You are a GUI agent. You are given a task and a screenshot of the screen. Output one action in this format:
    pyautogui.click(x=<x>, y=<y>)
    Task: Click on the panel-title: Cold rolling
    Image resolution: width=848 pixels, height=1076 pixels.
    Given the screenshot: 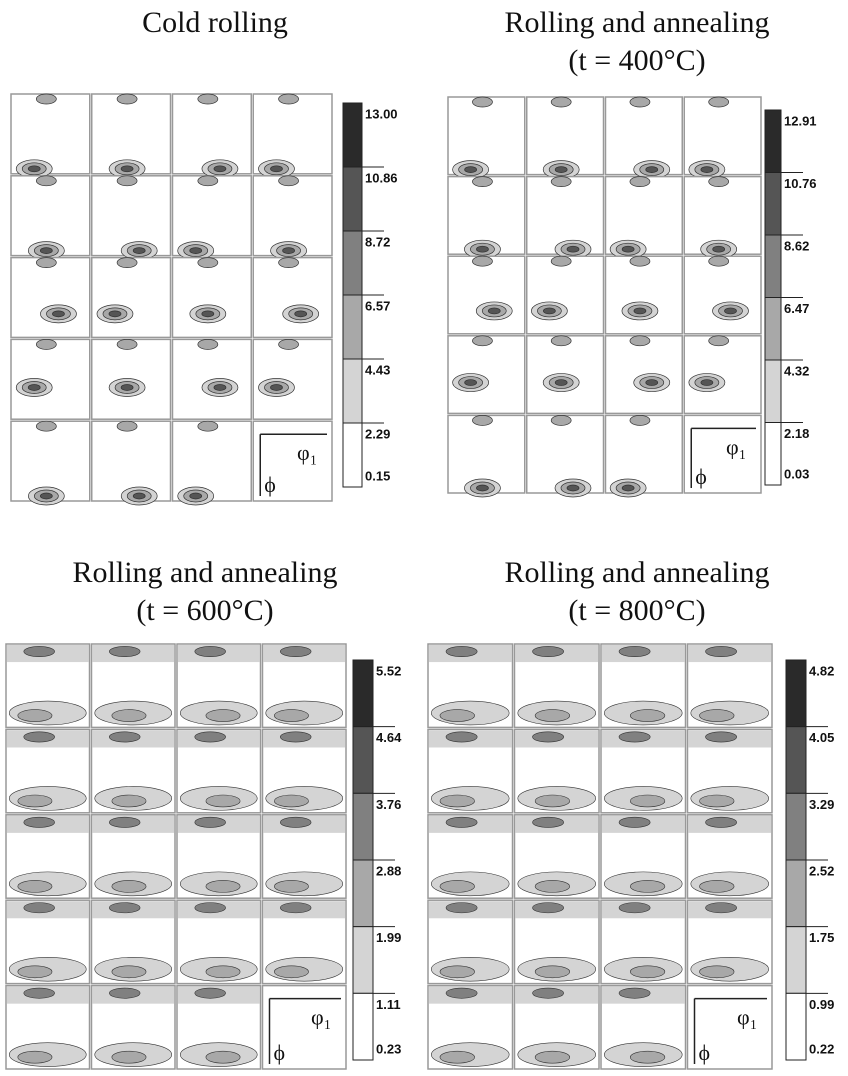 What is the action you would take?
    pyautogui.click(x=215, y=22)
    